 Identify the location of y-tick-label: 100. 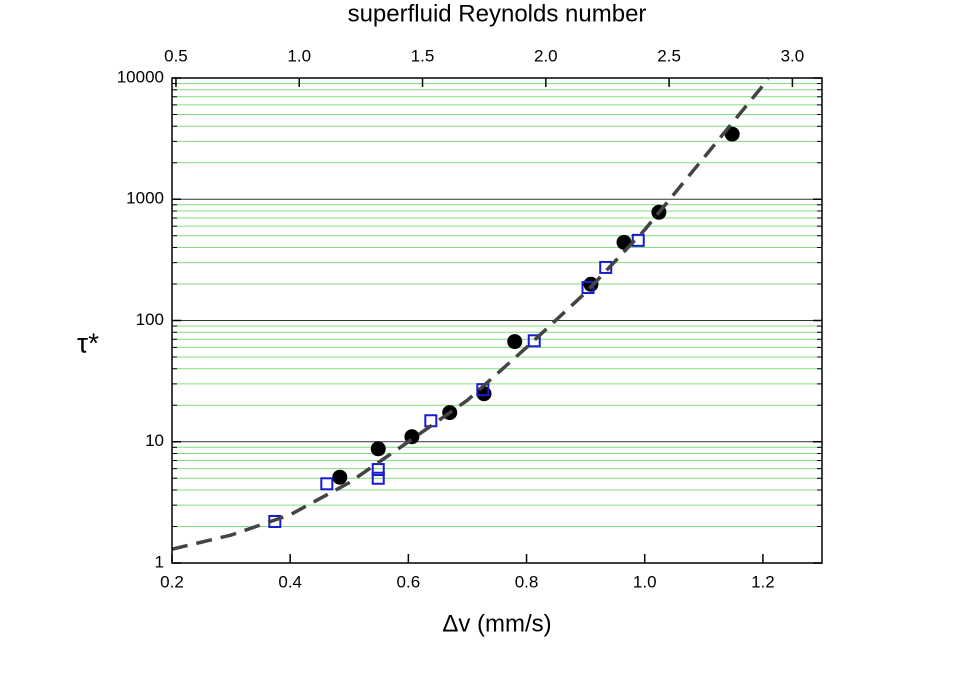
(150, 319).